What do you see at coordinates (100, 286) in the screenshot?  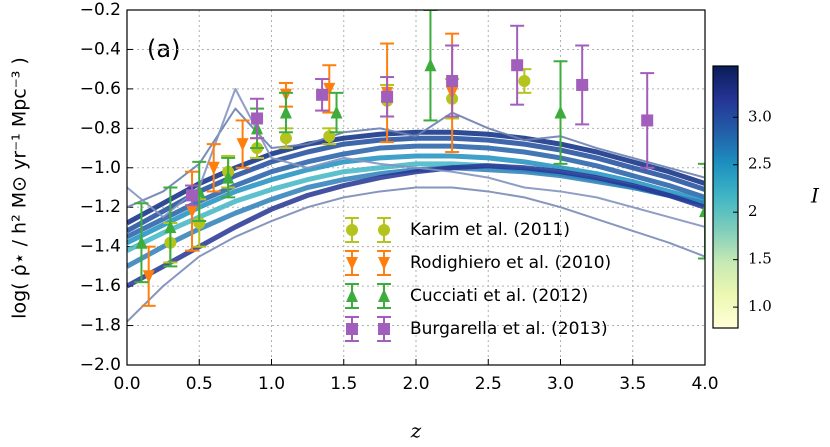 I see `y-tick-label: −1.6` at bounding box center [100, 286].